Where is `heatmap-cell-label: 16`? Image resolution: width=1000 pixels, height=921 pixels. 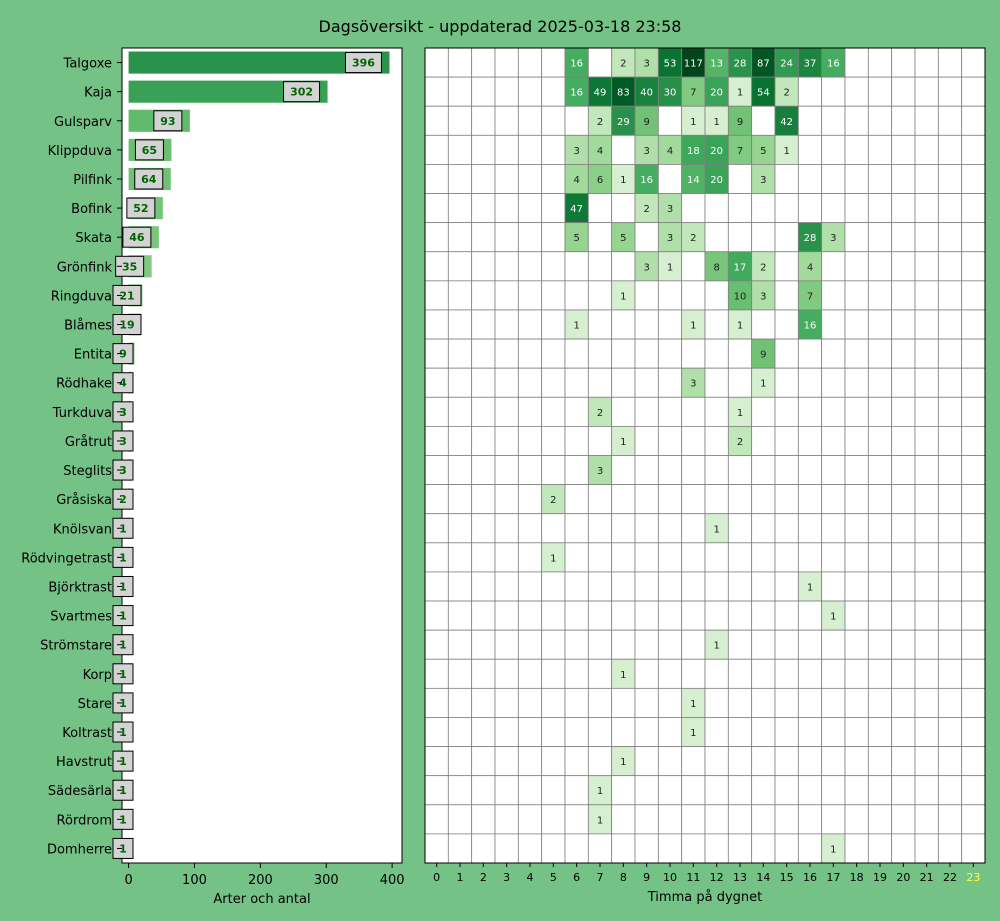
heatmap-cell-label: 16 is located at coordinates (810, 326).